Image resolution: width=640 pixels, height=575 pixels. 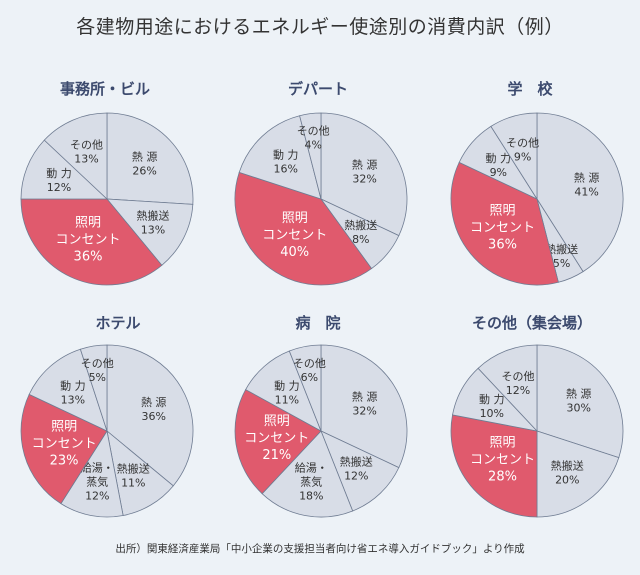 I want to click on slice-label: その他 4%, so click(x=313, y=138).